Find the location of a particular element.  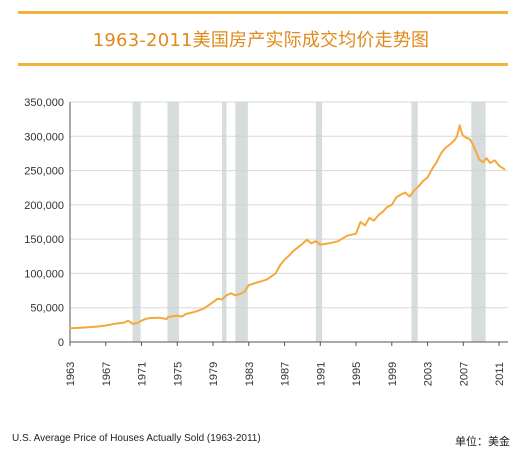

y-tick-label: 150,000 is located at coordinates (44, 240).